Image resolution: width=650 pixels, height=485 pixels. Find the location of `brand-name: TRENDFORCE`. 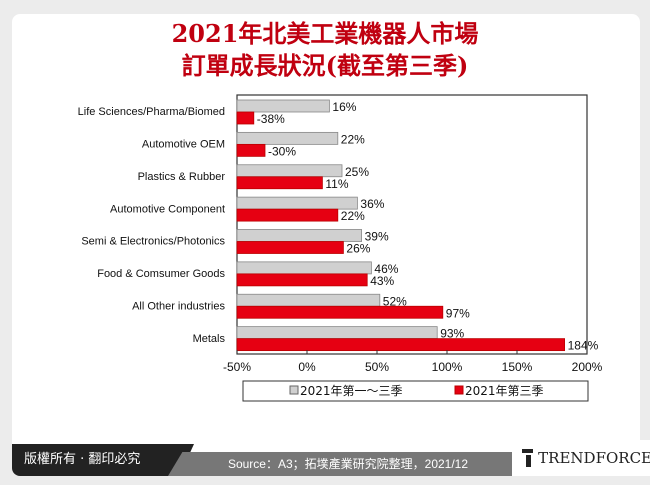

brand-name: TRENDFORCE is located at coordinates (594, 458).